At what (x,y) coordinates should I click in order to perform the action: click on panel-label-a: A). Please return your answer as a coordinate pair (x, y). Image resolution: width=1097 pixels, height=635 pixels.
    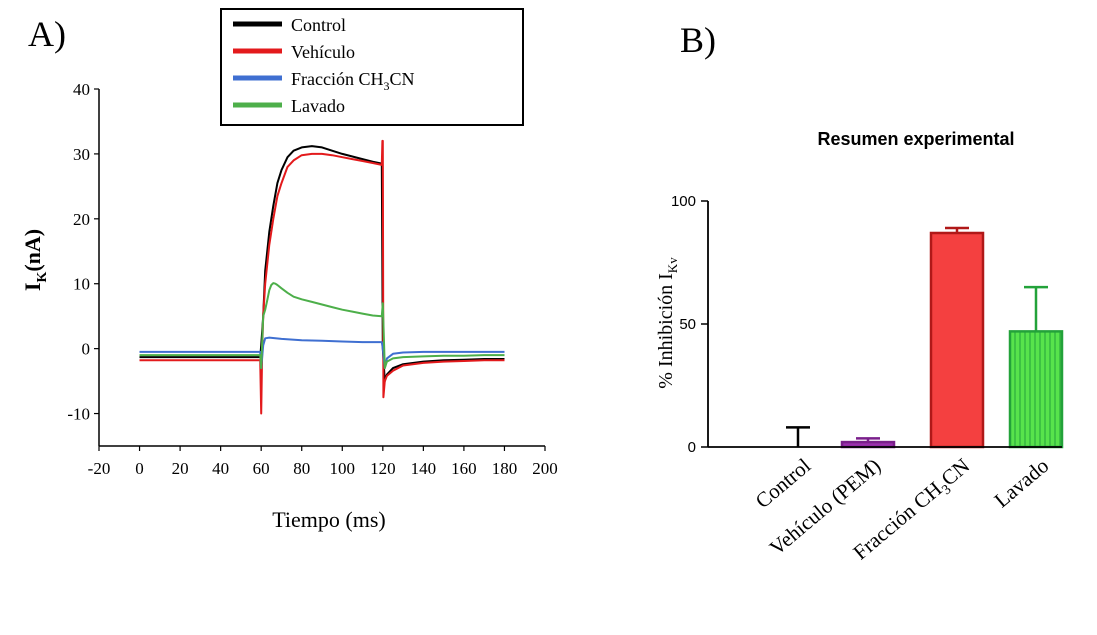
    Looking at the image, I should click on (47, 34).